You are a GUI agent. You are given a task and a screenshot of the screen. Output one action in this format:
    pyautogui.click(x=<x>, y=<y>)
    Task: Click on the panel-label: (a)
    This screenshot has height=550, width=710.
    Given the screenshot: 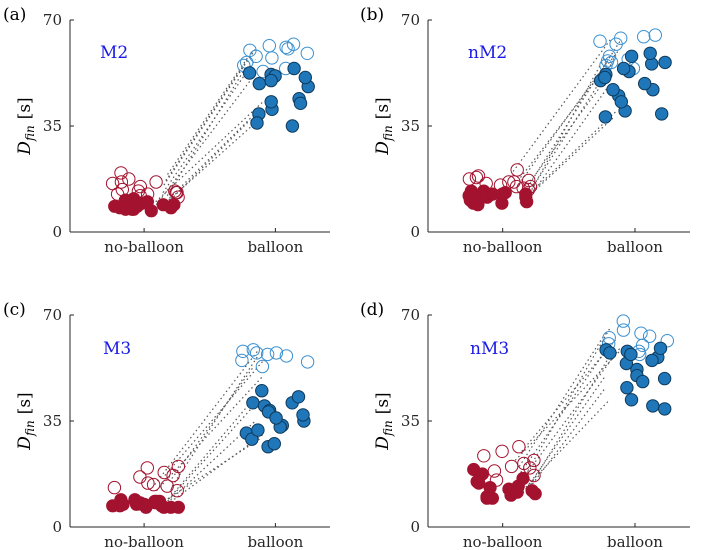 What is the action you would take?
    pyautogui.click(x=14, y=15)
    